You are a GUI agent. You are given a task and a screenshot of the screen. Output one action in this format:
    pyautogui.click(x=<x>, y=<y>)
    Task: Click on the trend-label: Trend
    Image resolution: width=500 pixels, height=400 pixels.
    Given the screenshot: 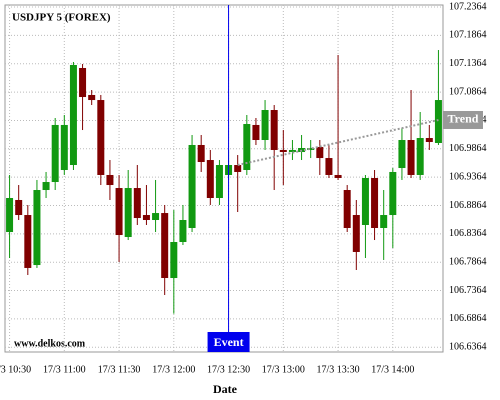 What is the action you would take?
    pyautogui.click(x=463, y=119)
    